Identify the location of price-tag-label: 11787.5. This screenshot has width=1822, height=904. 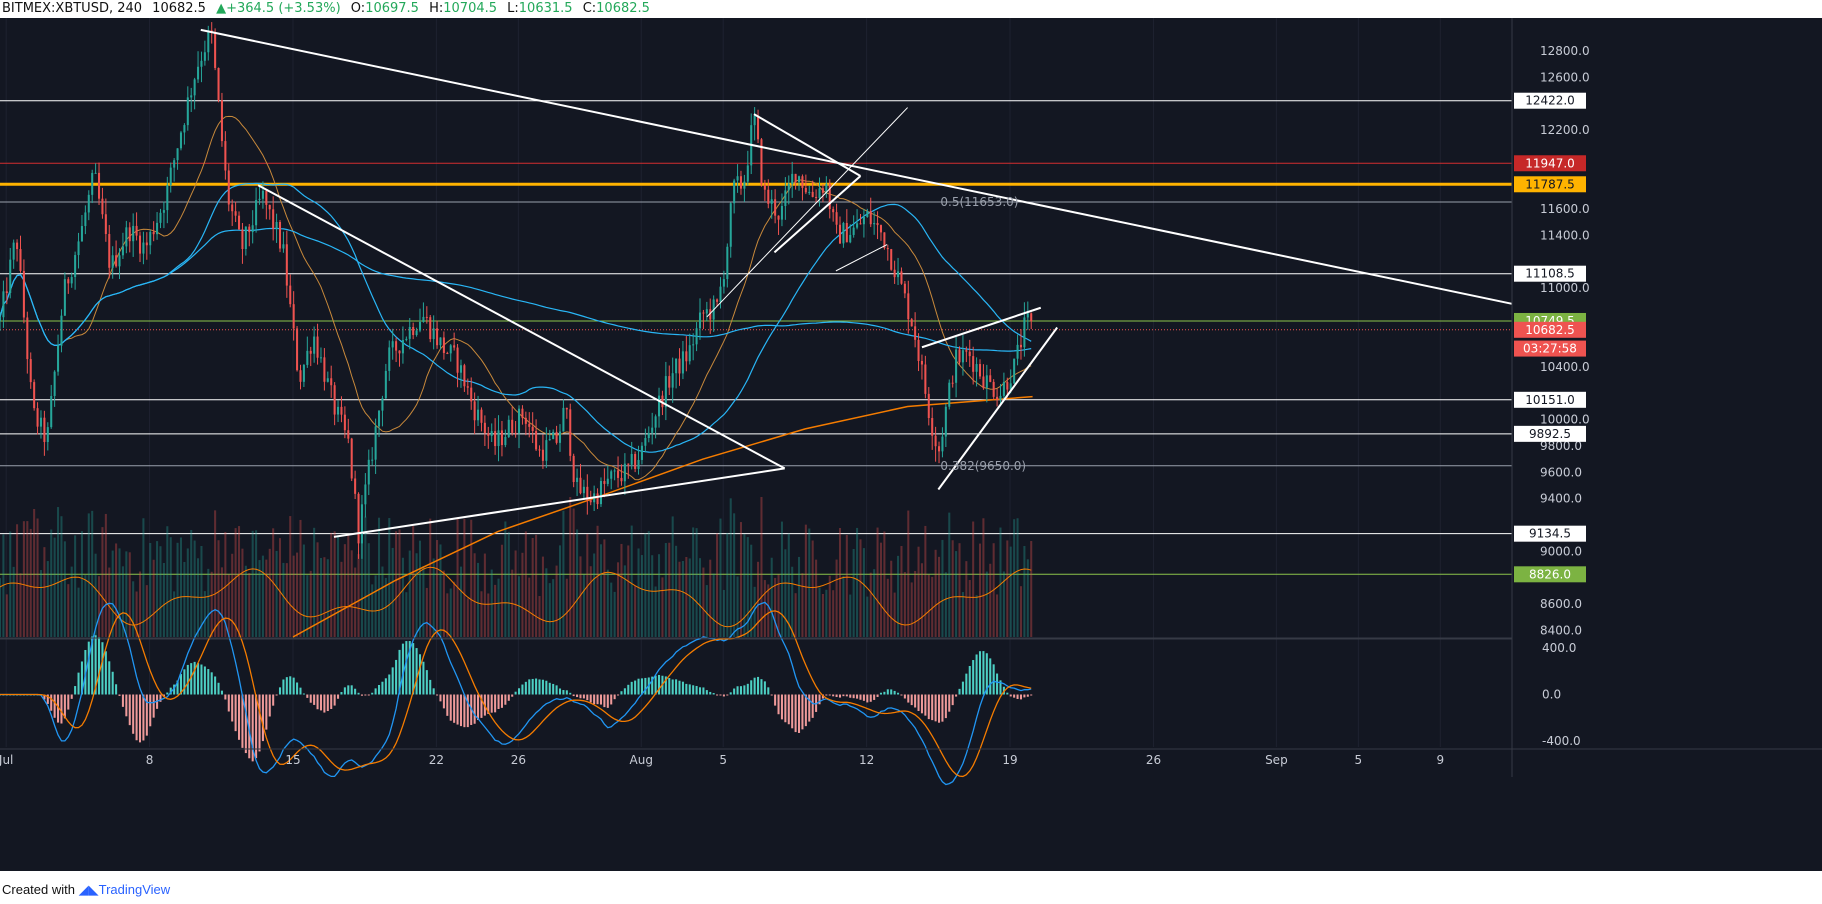
(1550, 184).